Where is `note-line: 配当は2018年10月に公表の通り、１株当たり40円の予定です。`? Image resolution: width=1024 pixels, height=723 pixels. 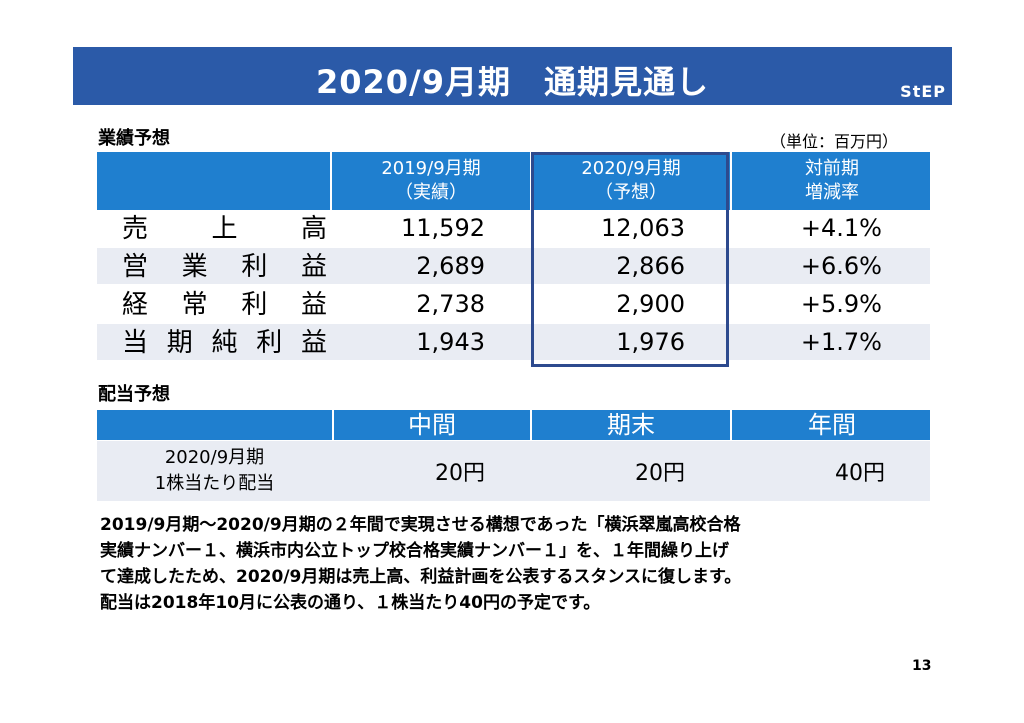 note-line: 配当は2018年10月に公表の通り、１株当たり40円の予定です。 is located at coordinates (350, 603).